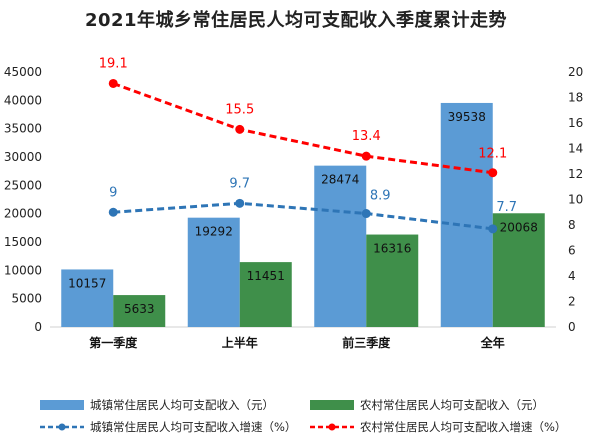 The image size is (592, 443). I want to click on legend-item-rural-income: 农村常住居民人均可支配收入（元）, so click(445, 405).